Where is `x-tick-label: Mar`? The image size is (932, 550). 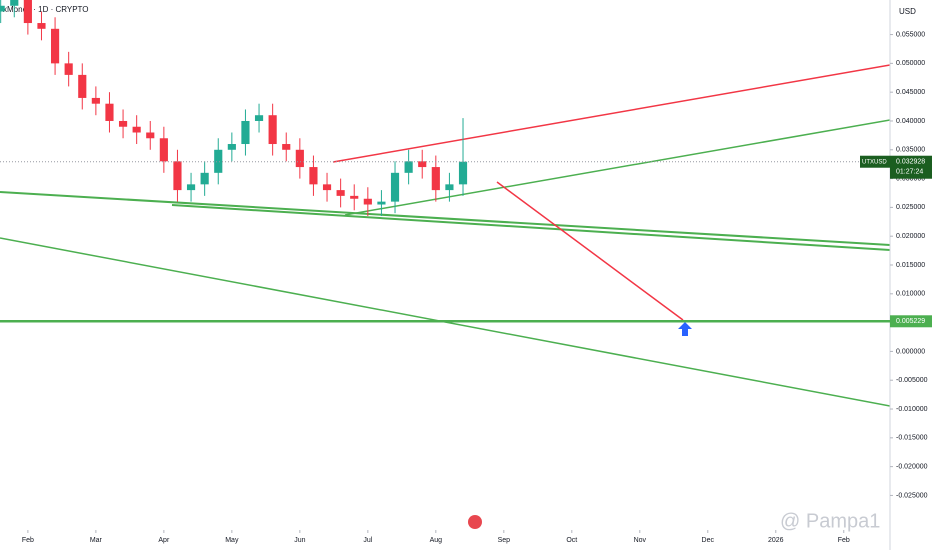
x-tick-label: Mar is located at coordinates (96, 540).